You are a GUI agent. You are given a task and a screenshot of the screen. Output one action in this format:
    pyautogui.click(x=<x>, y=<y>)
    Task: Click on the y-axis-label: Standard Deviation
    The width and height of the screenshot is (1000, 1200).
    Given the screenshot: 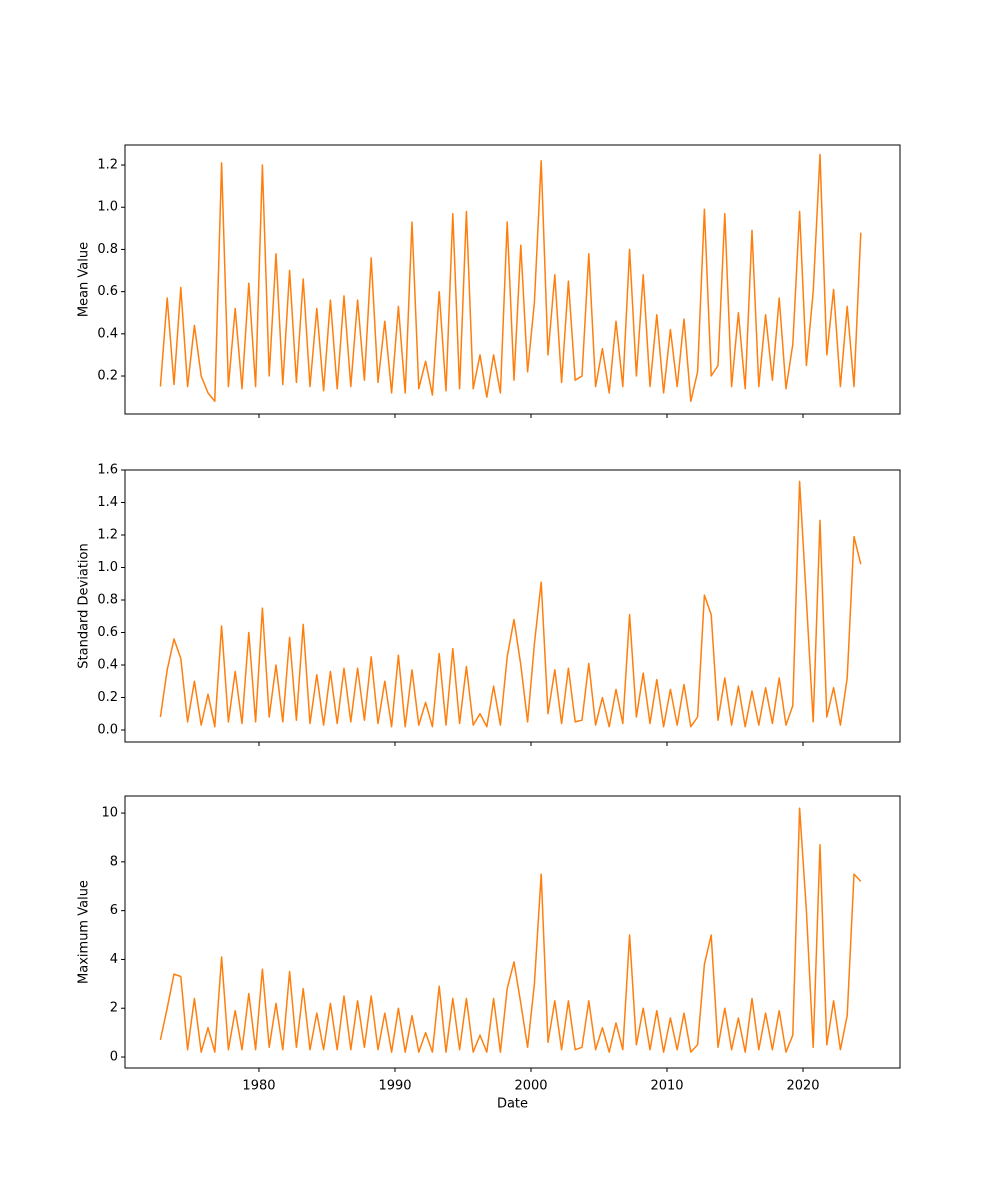 What is the action you would take?
    pyautogui.click(x=84, y=605)
    